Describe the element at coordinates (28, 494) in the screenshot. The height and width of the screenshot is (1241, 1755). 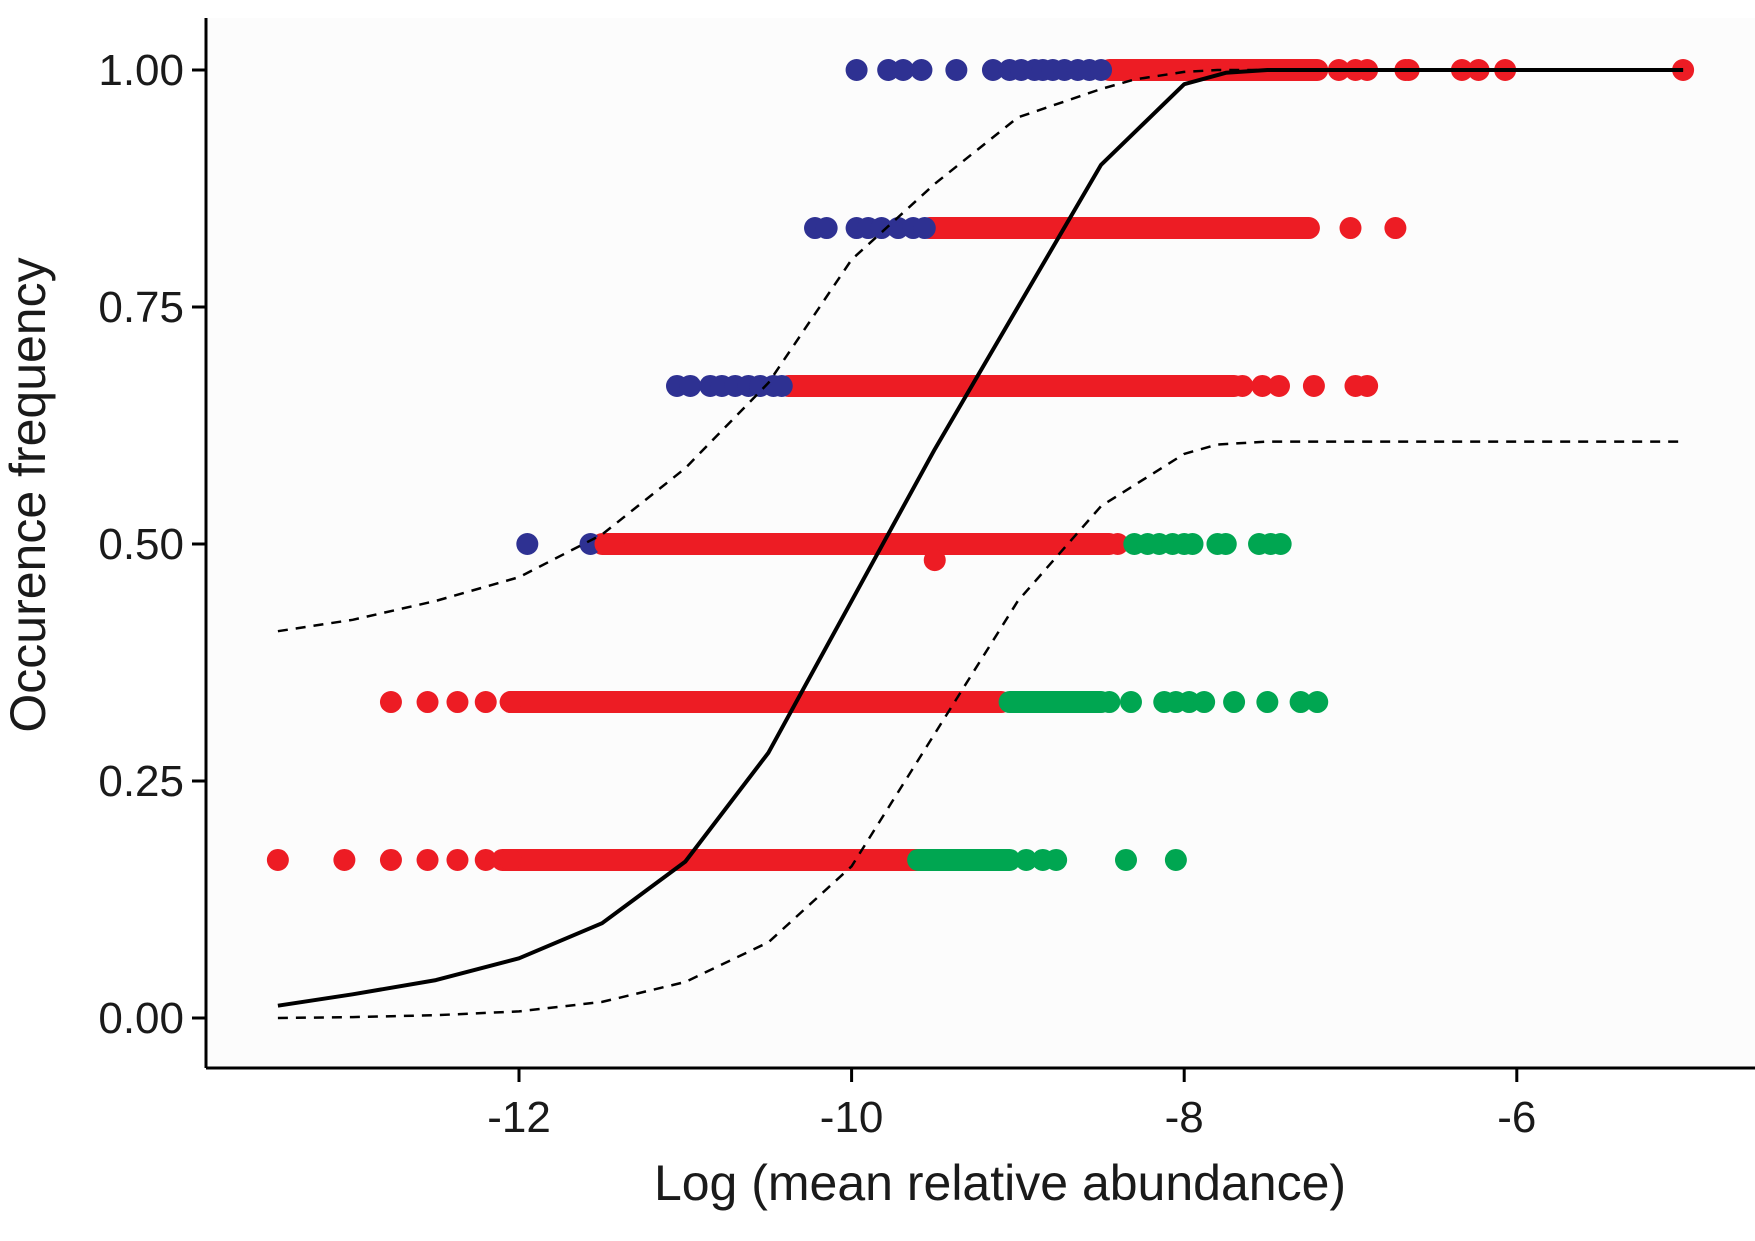
I see `y-axis-title: Occurence frequency` at that location.